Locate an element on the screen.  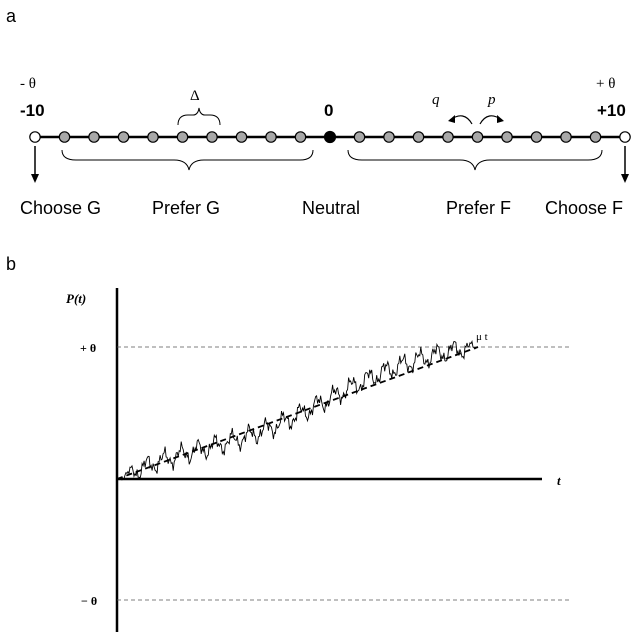
q-arrowhead is located at coordinates (451, 119).